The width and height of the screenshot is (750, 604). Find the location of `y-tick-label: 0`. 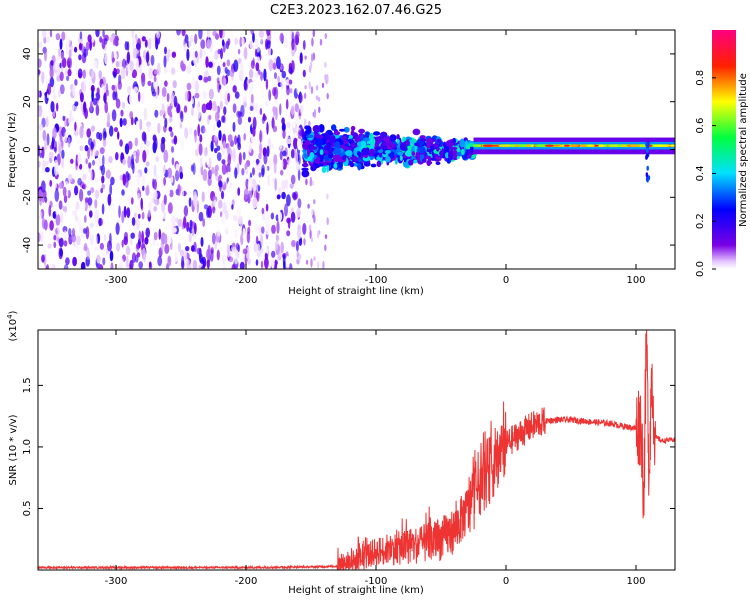

y-tick-label: 0 is located at coordinates (27, 149).